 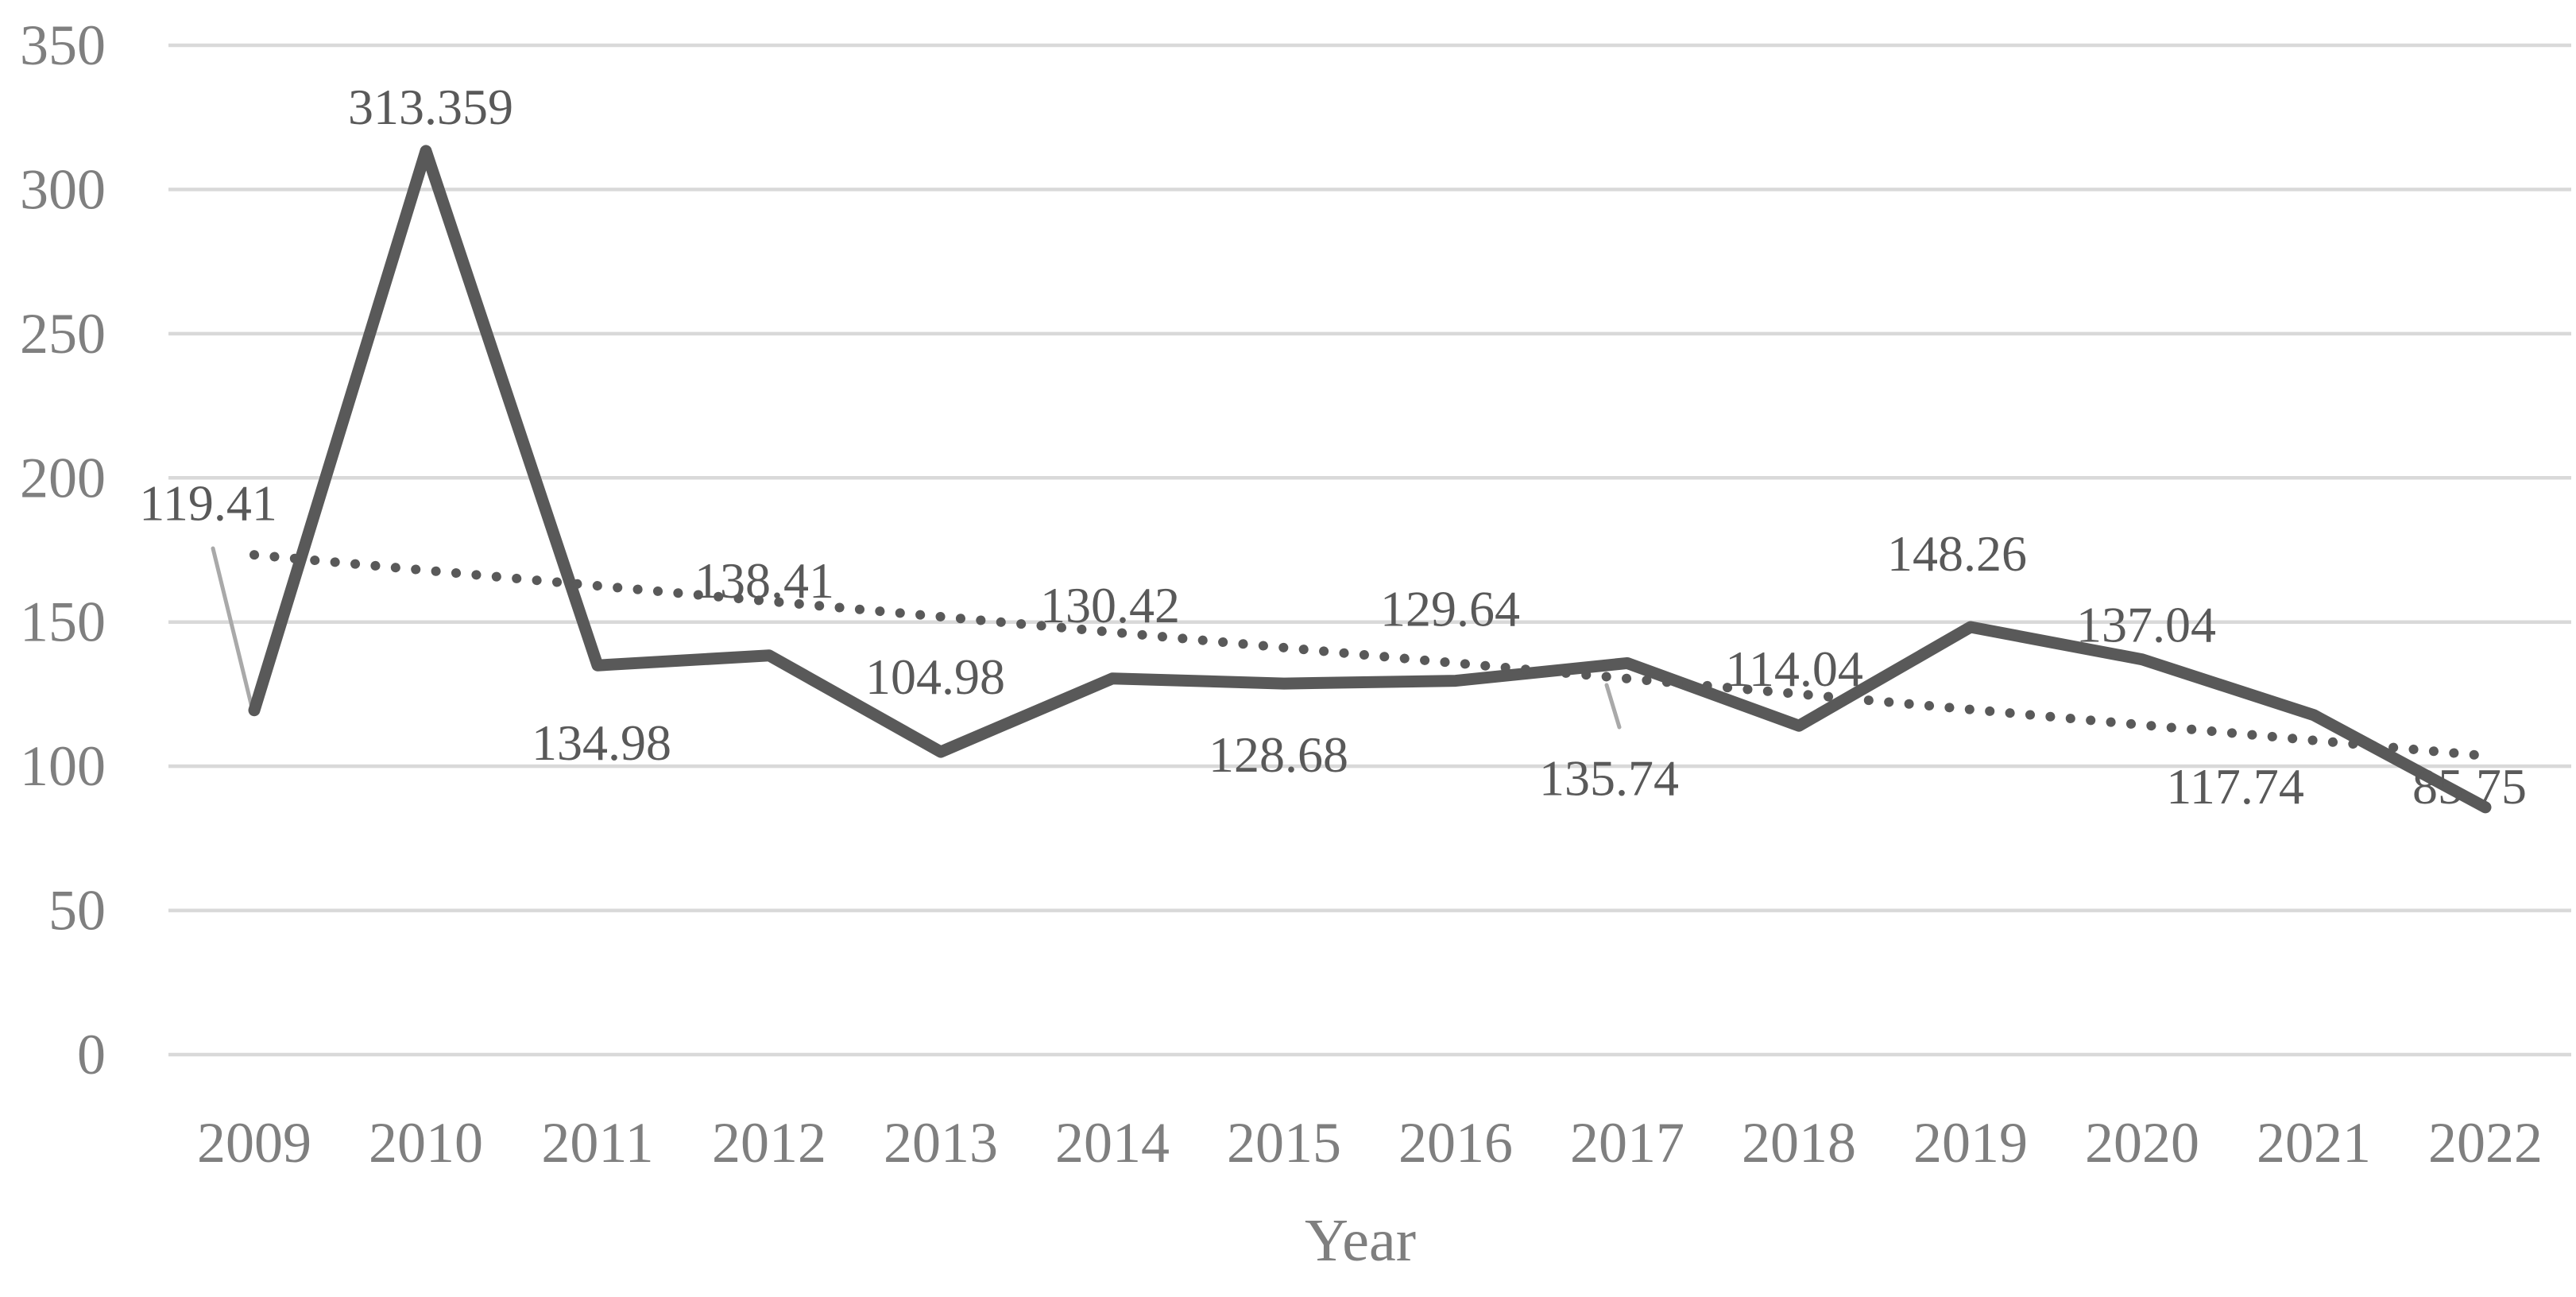 I want to click on y-tick-label: 300, so click(x=63, y=189).